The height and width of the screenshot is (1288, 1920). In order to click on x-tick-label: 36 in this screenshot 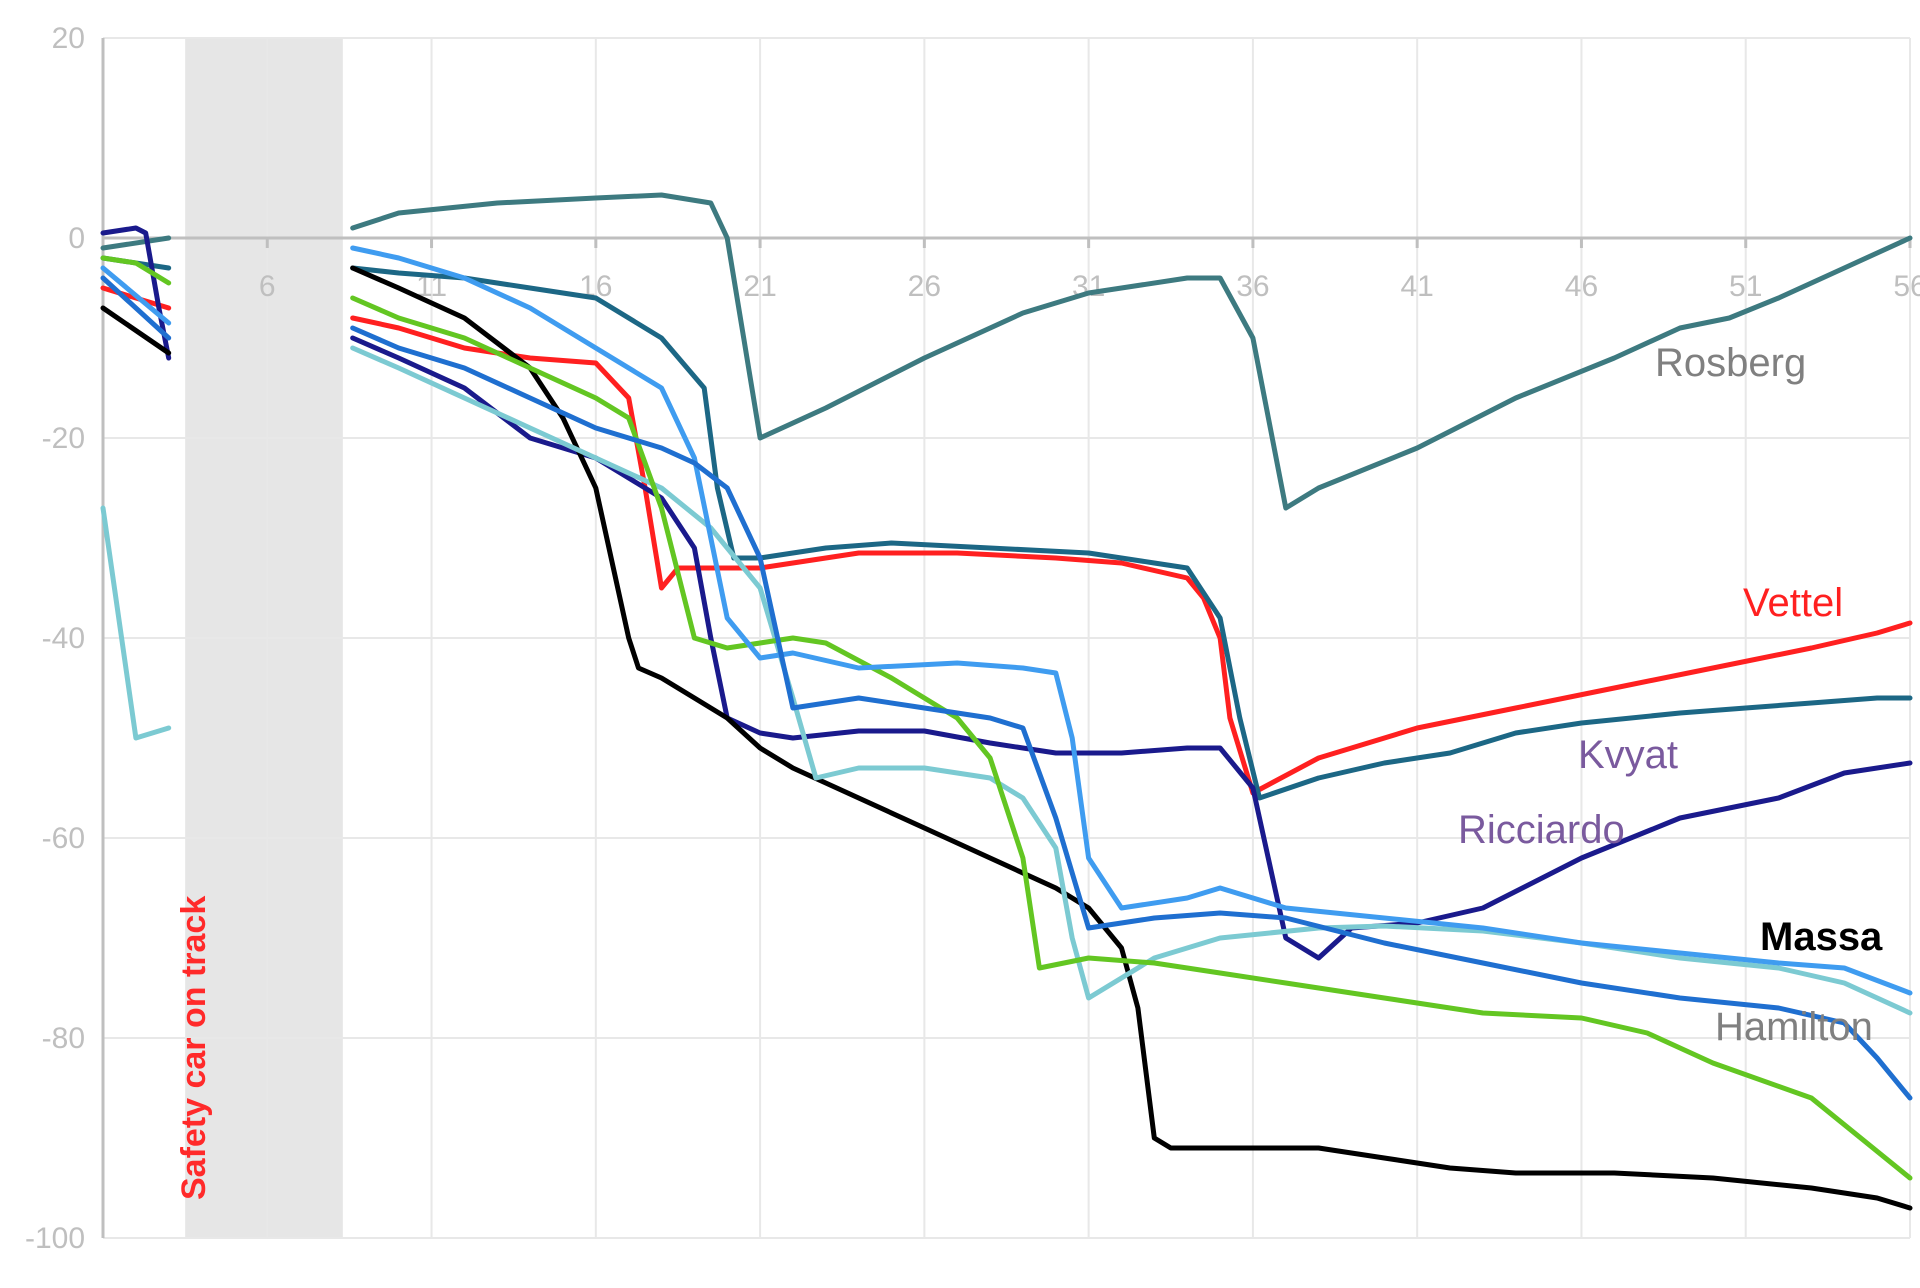, I will do `click(1252, 286)`.